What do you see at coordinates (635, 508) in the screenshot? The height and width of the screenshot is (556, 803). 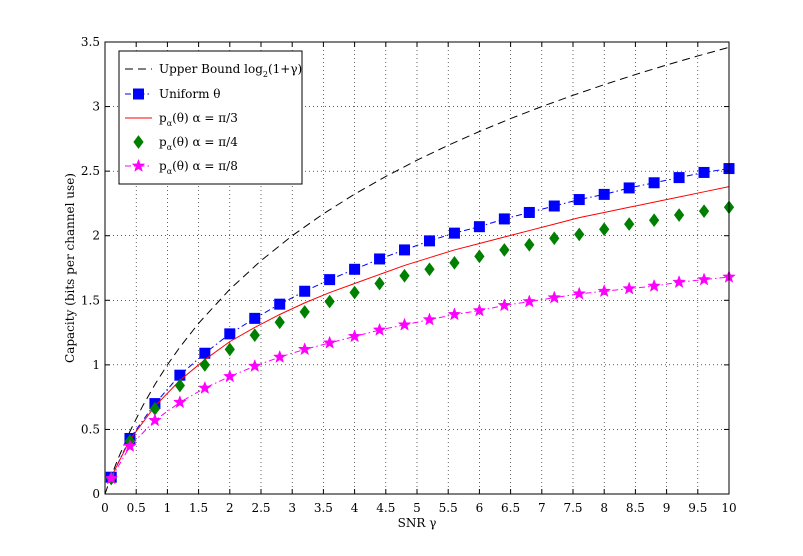 I see `x-tick-label: 8.5` at bounding box center [635, 508].